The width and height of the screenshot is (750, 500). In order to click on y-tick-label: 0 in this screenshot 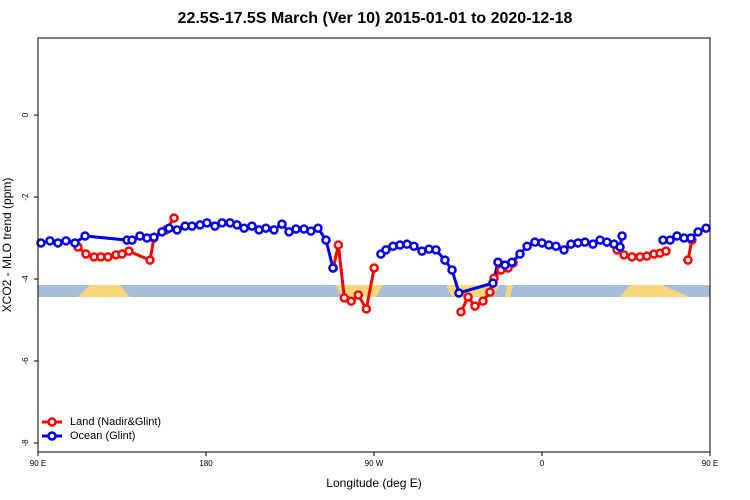, I will do `click(25, 114)`.